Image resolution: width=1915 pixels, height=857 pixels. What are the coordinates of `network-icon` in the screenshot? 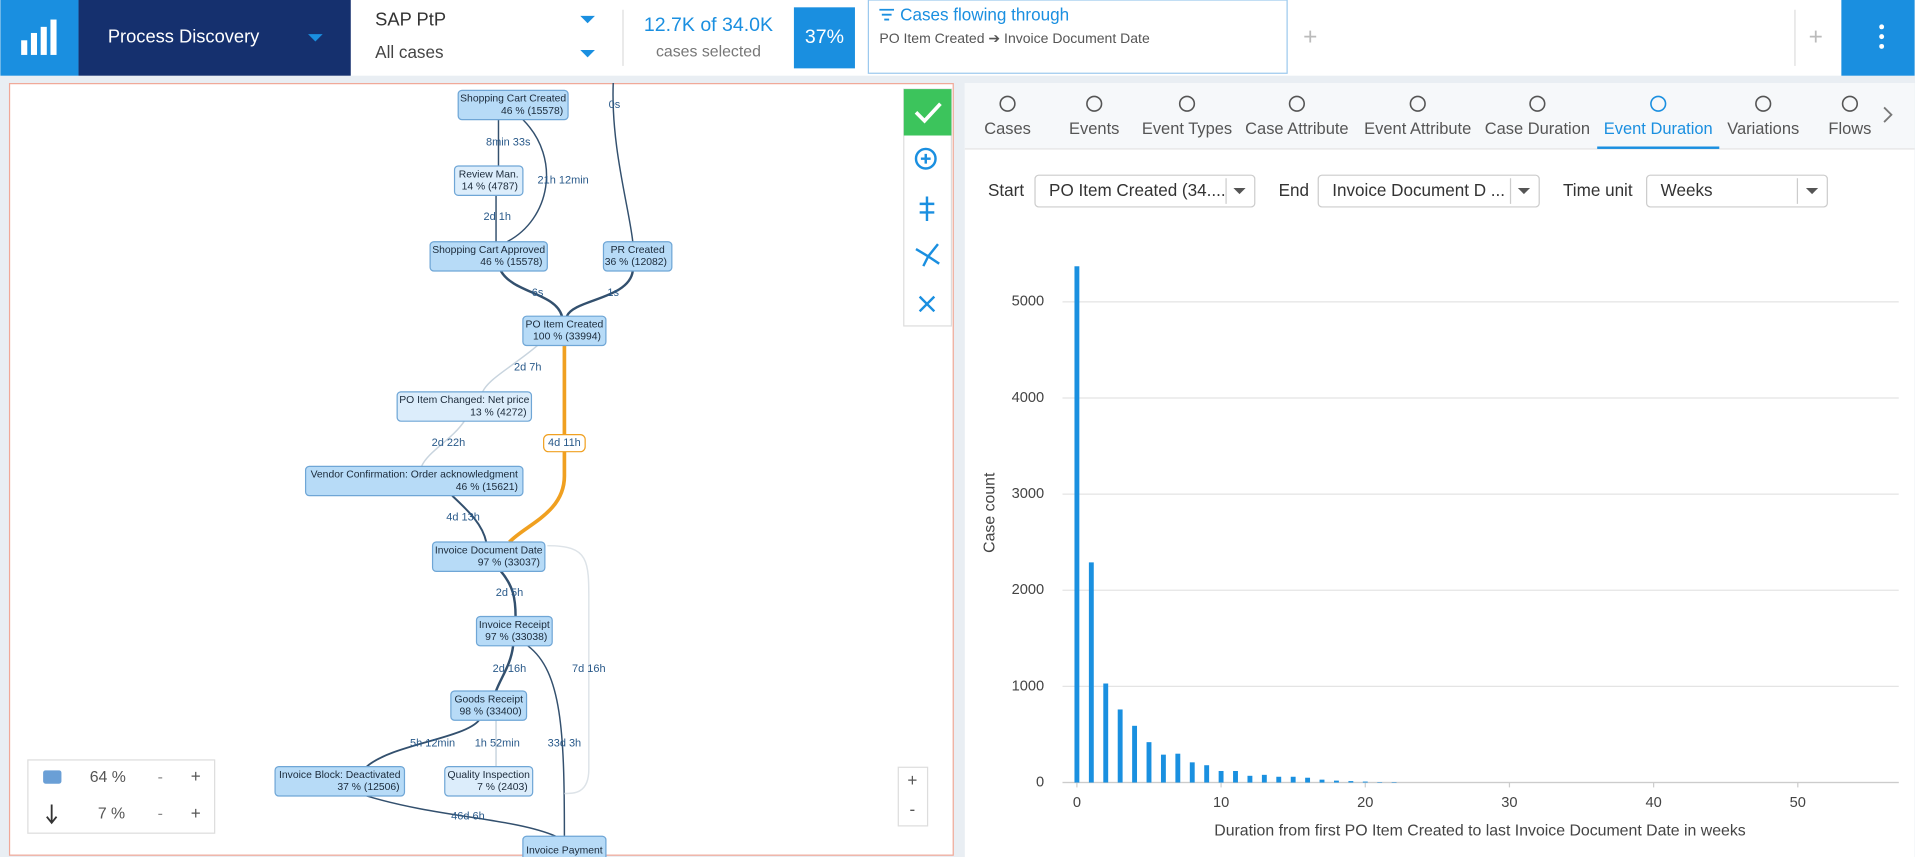 It's located at (927, 255).